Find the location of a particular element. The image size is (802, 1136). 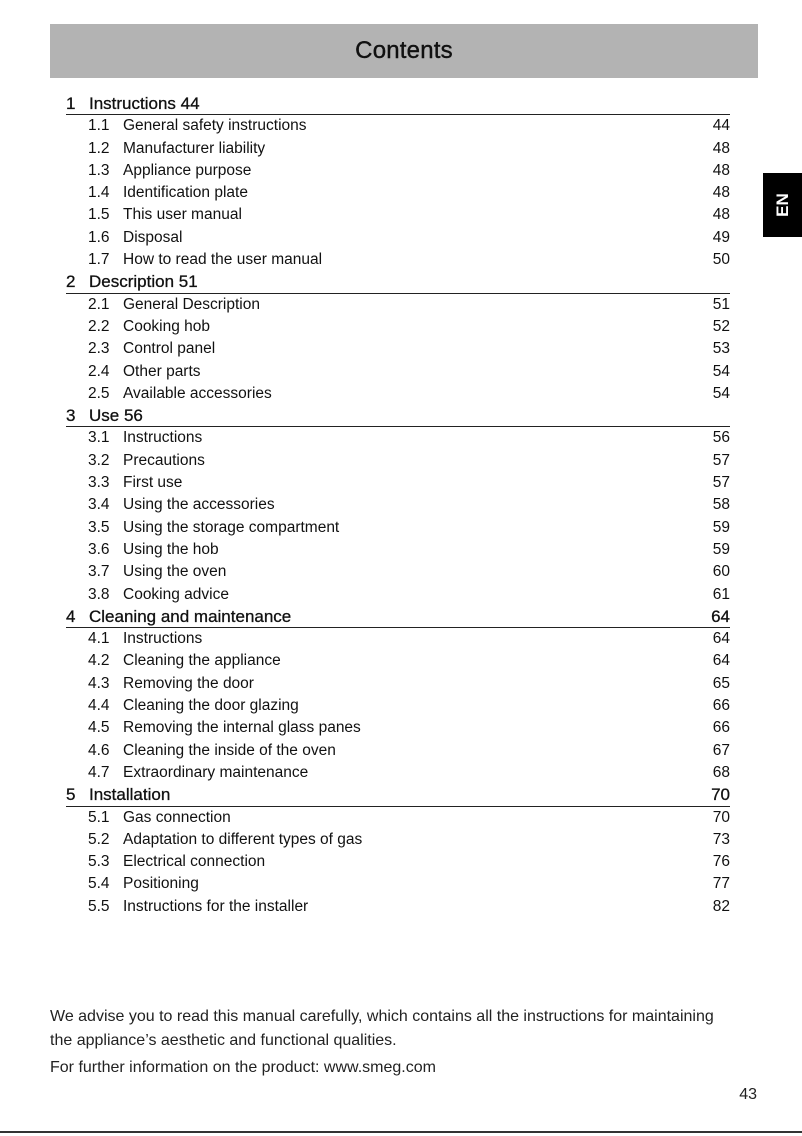

toc-entry: 3.2 Precautions 57 is located at coordinates (398, 461).